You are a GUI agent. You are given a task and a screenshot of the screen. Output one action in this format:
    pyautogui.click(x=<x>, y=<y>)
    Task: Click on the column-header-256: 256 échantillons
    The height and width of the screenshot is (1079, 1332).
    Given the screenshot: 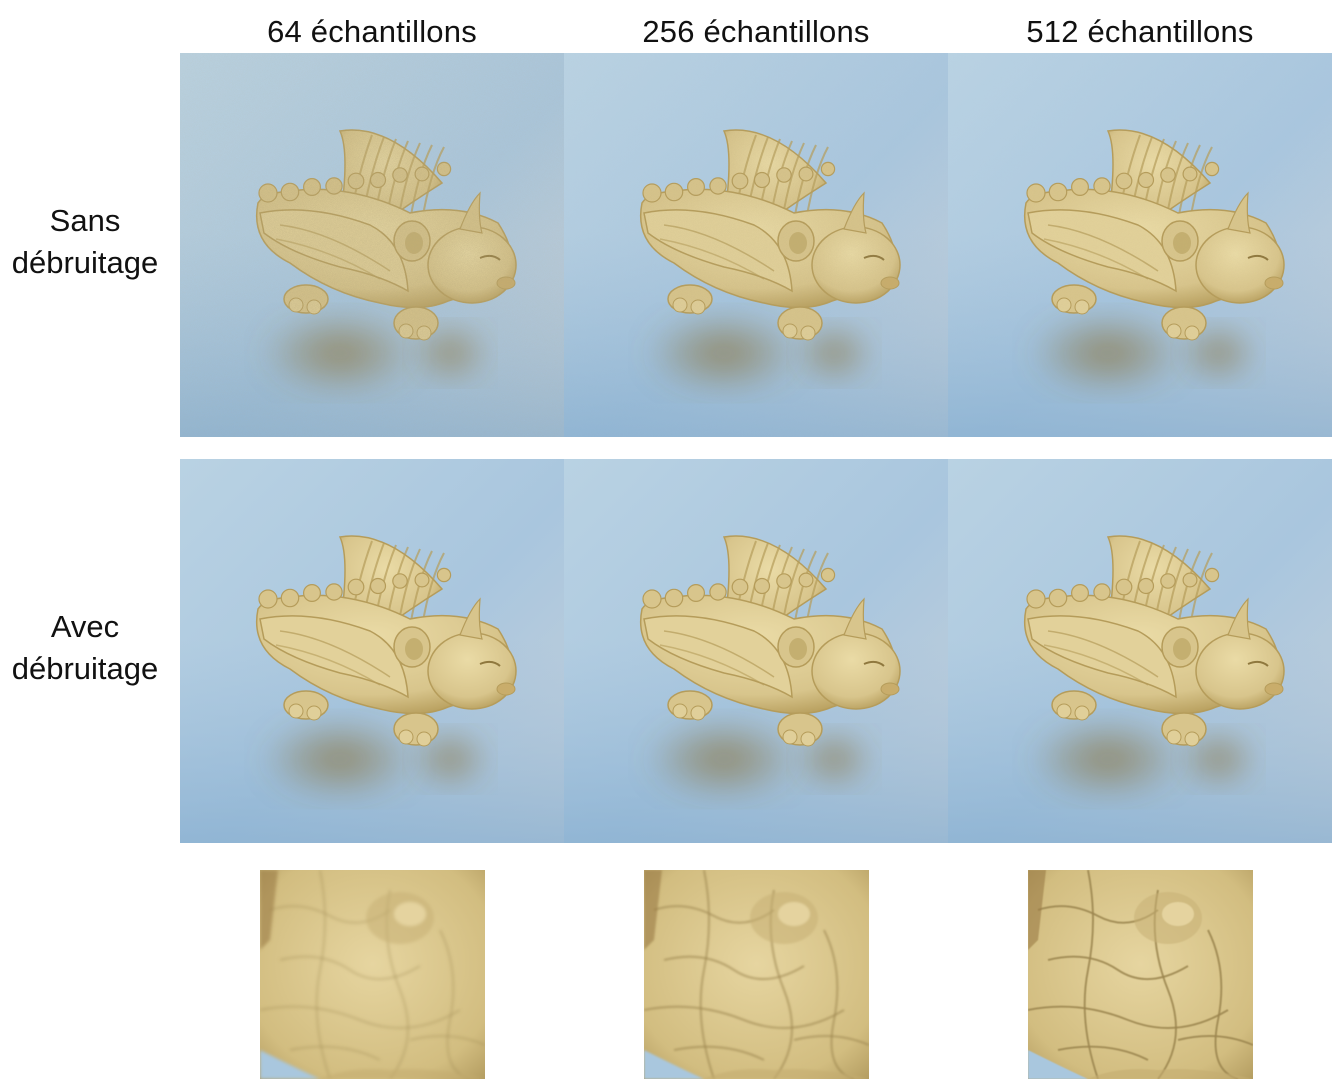 What is the action you would take?
    pyautogui.click(x=756, y=31)
    